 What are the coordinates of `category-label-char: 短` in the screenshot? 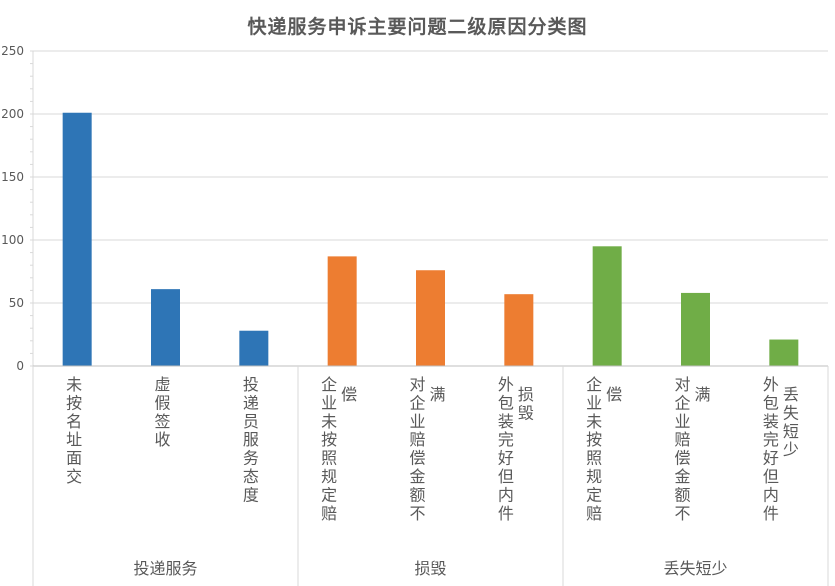 It's located at (791, 431).